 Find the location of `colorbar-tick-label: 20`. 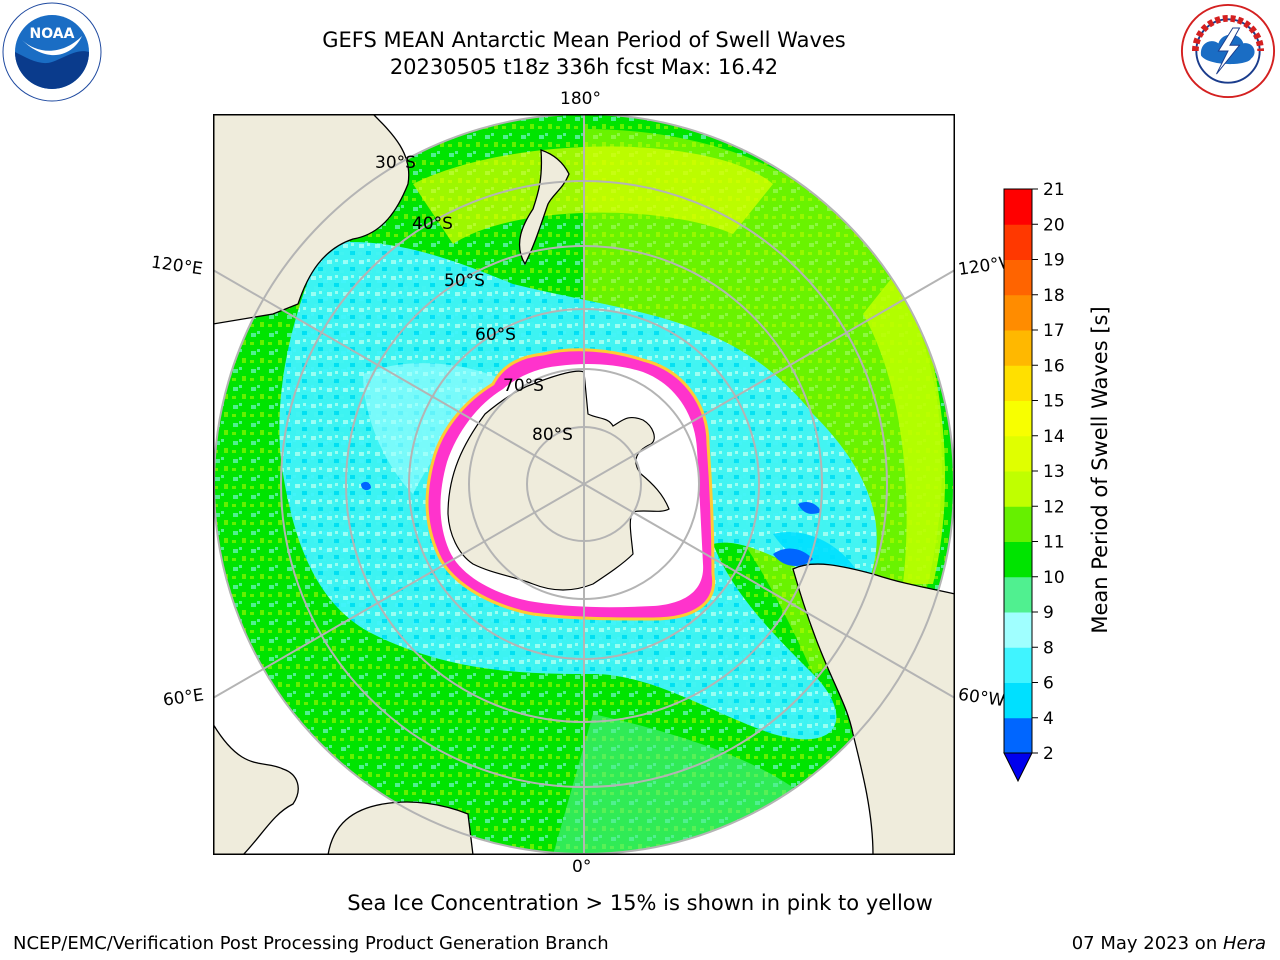

colorbar-tick-label: 20 is located at coordinates (1054, 225).